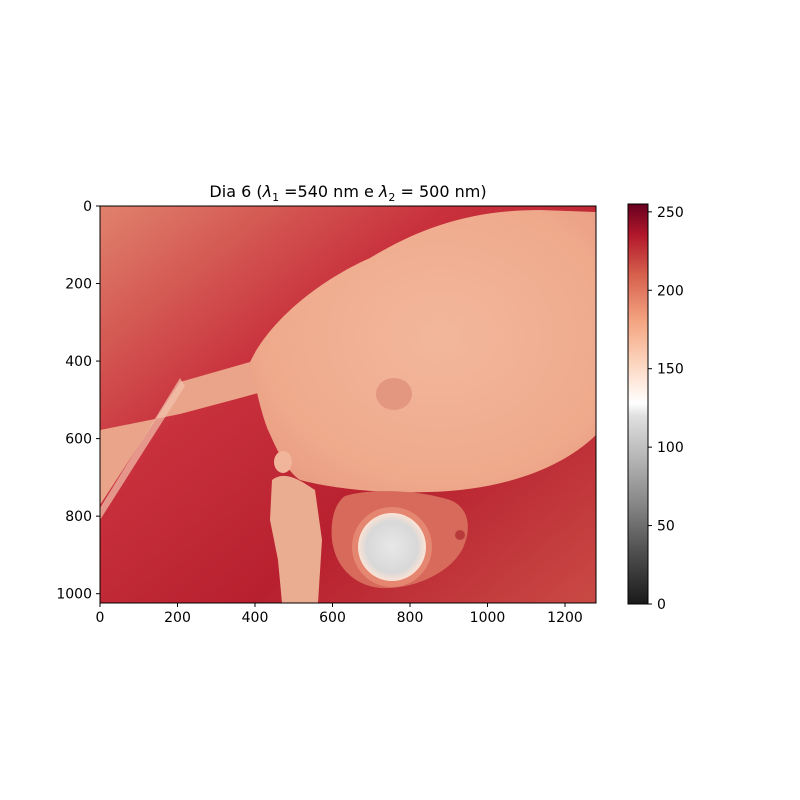 This screenshot has width=800, height=800. I want to click on title-suffix: = 500 nm), so click(440, 191).